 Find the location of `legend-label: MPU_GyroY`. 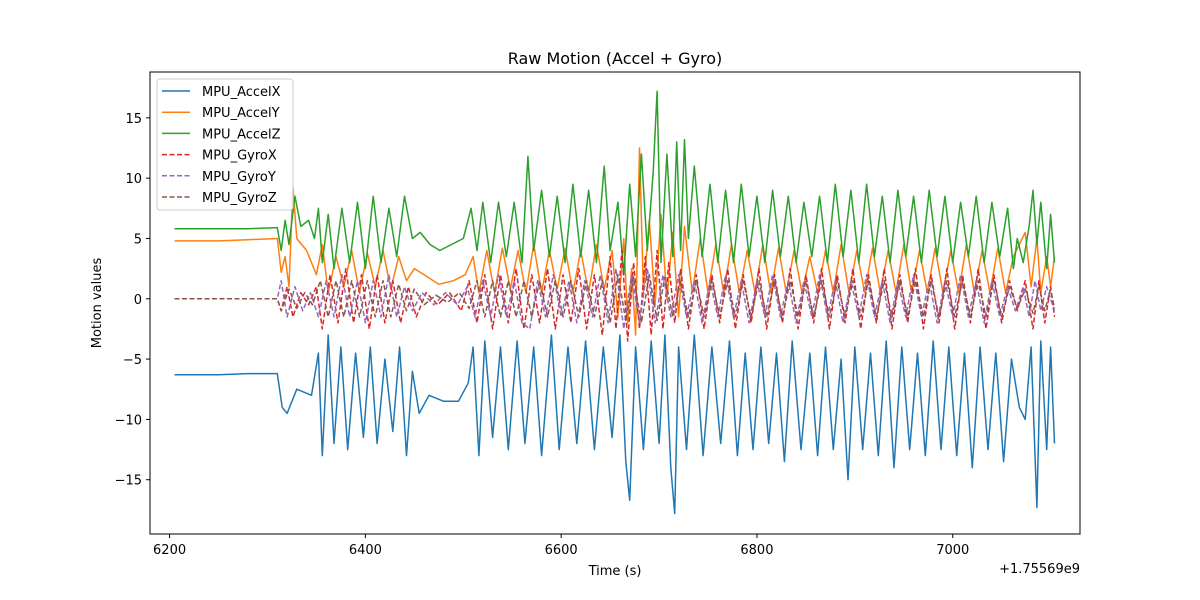

legend-label: MPU_GyroY is located at coordinates (239, 177).